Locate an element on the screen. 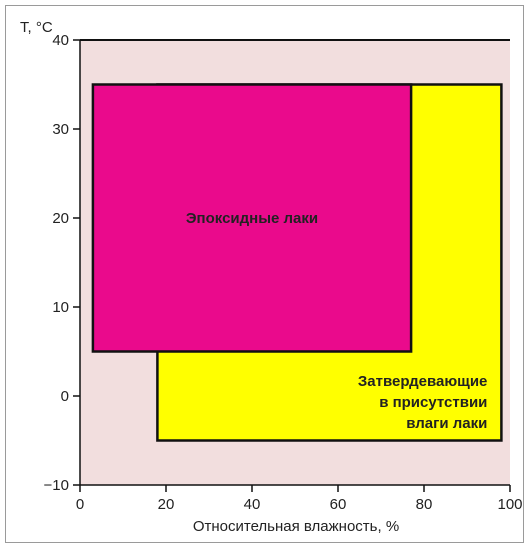 This screenshot has height=549, width=531. x-tick-label-1: 0 is located at coordinates (80, 504).